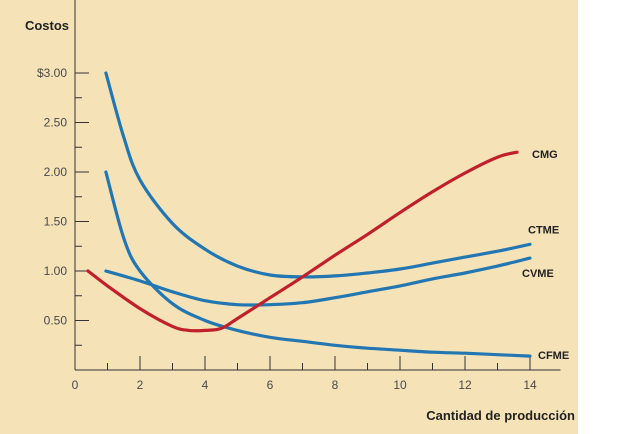  Describe the element at coordinates (530, 385) in the screenshot. I see `x-tick-label: 14` at that location.